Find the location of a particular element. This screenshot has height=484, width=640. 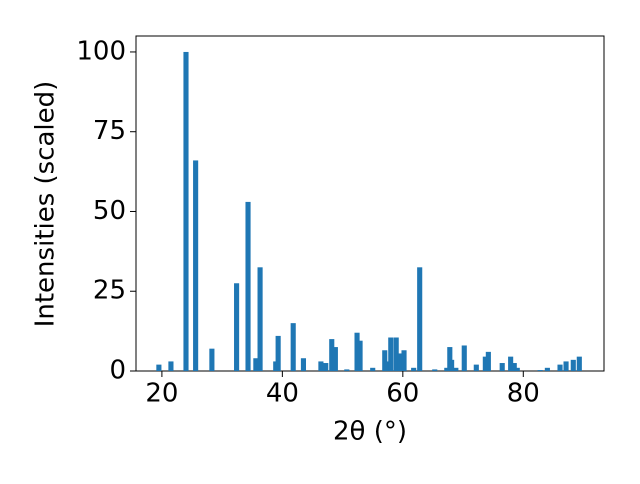

x-tick-label: 80 is located at coordinates (523, 394).